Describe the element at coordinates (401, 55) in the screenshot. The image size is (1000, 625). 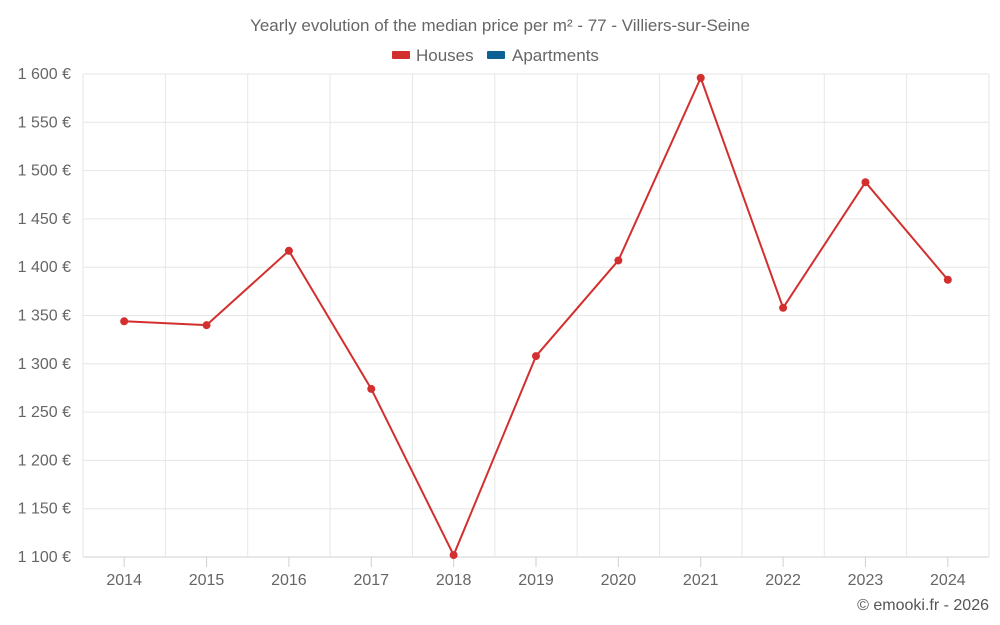
I see `legend-swatch-houses` at that location.